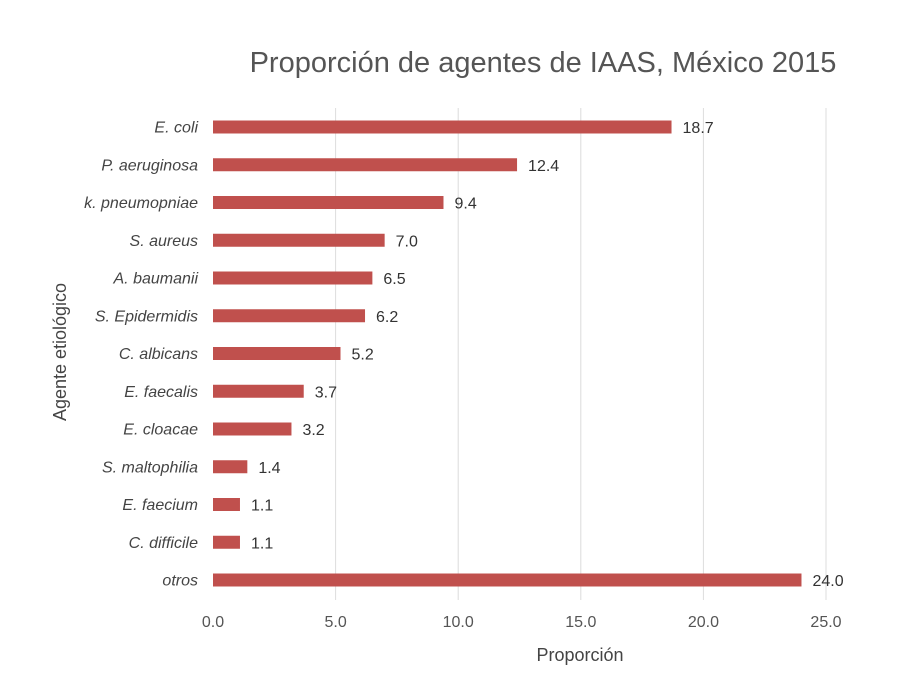  I want to click on x-axis-title: Proporción, so click(579, 655).